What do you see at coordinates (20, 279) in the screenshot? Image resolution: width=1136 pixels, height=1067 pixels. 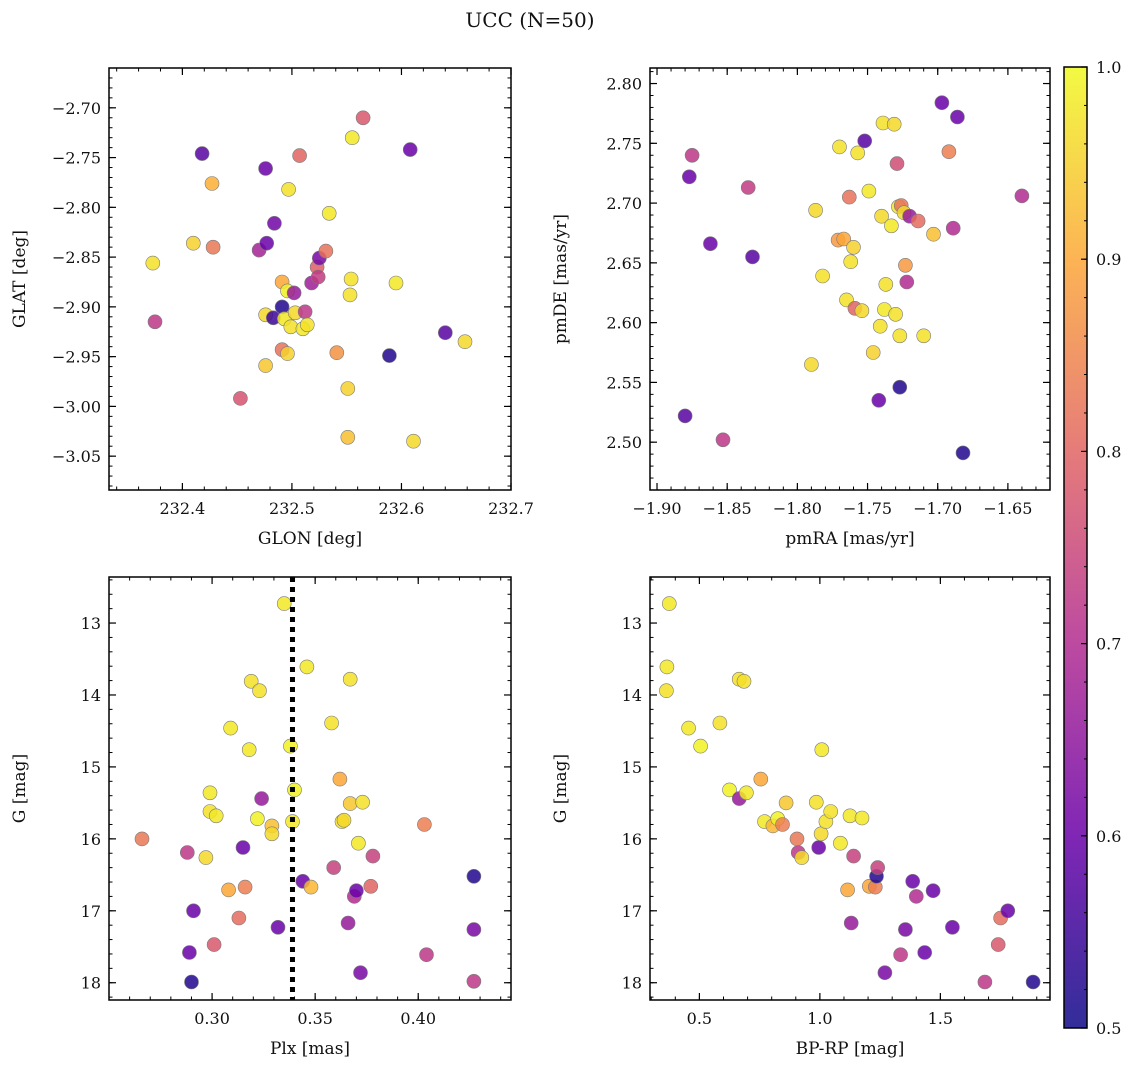 I see `y-axis-label: GLAT [deg]` at bounding box center [20, 279].